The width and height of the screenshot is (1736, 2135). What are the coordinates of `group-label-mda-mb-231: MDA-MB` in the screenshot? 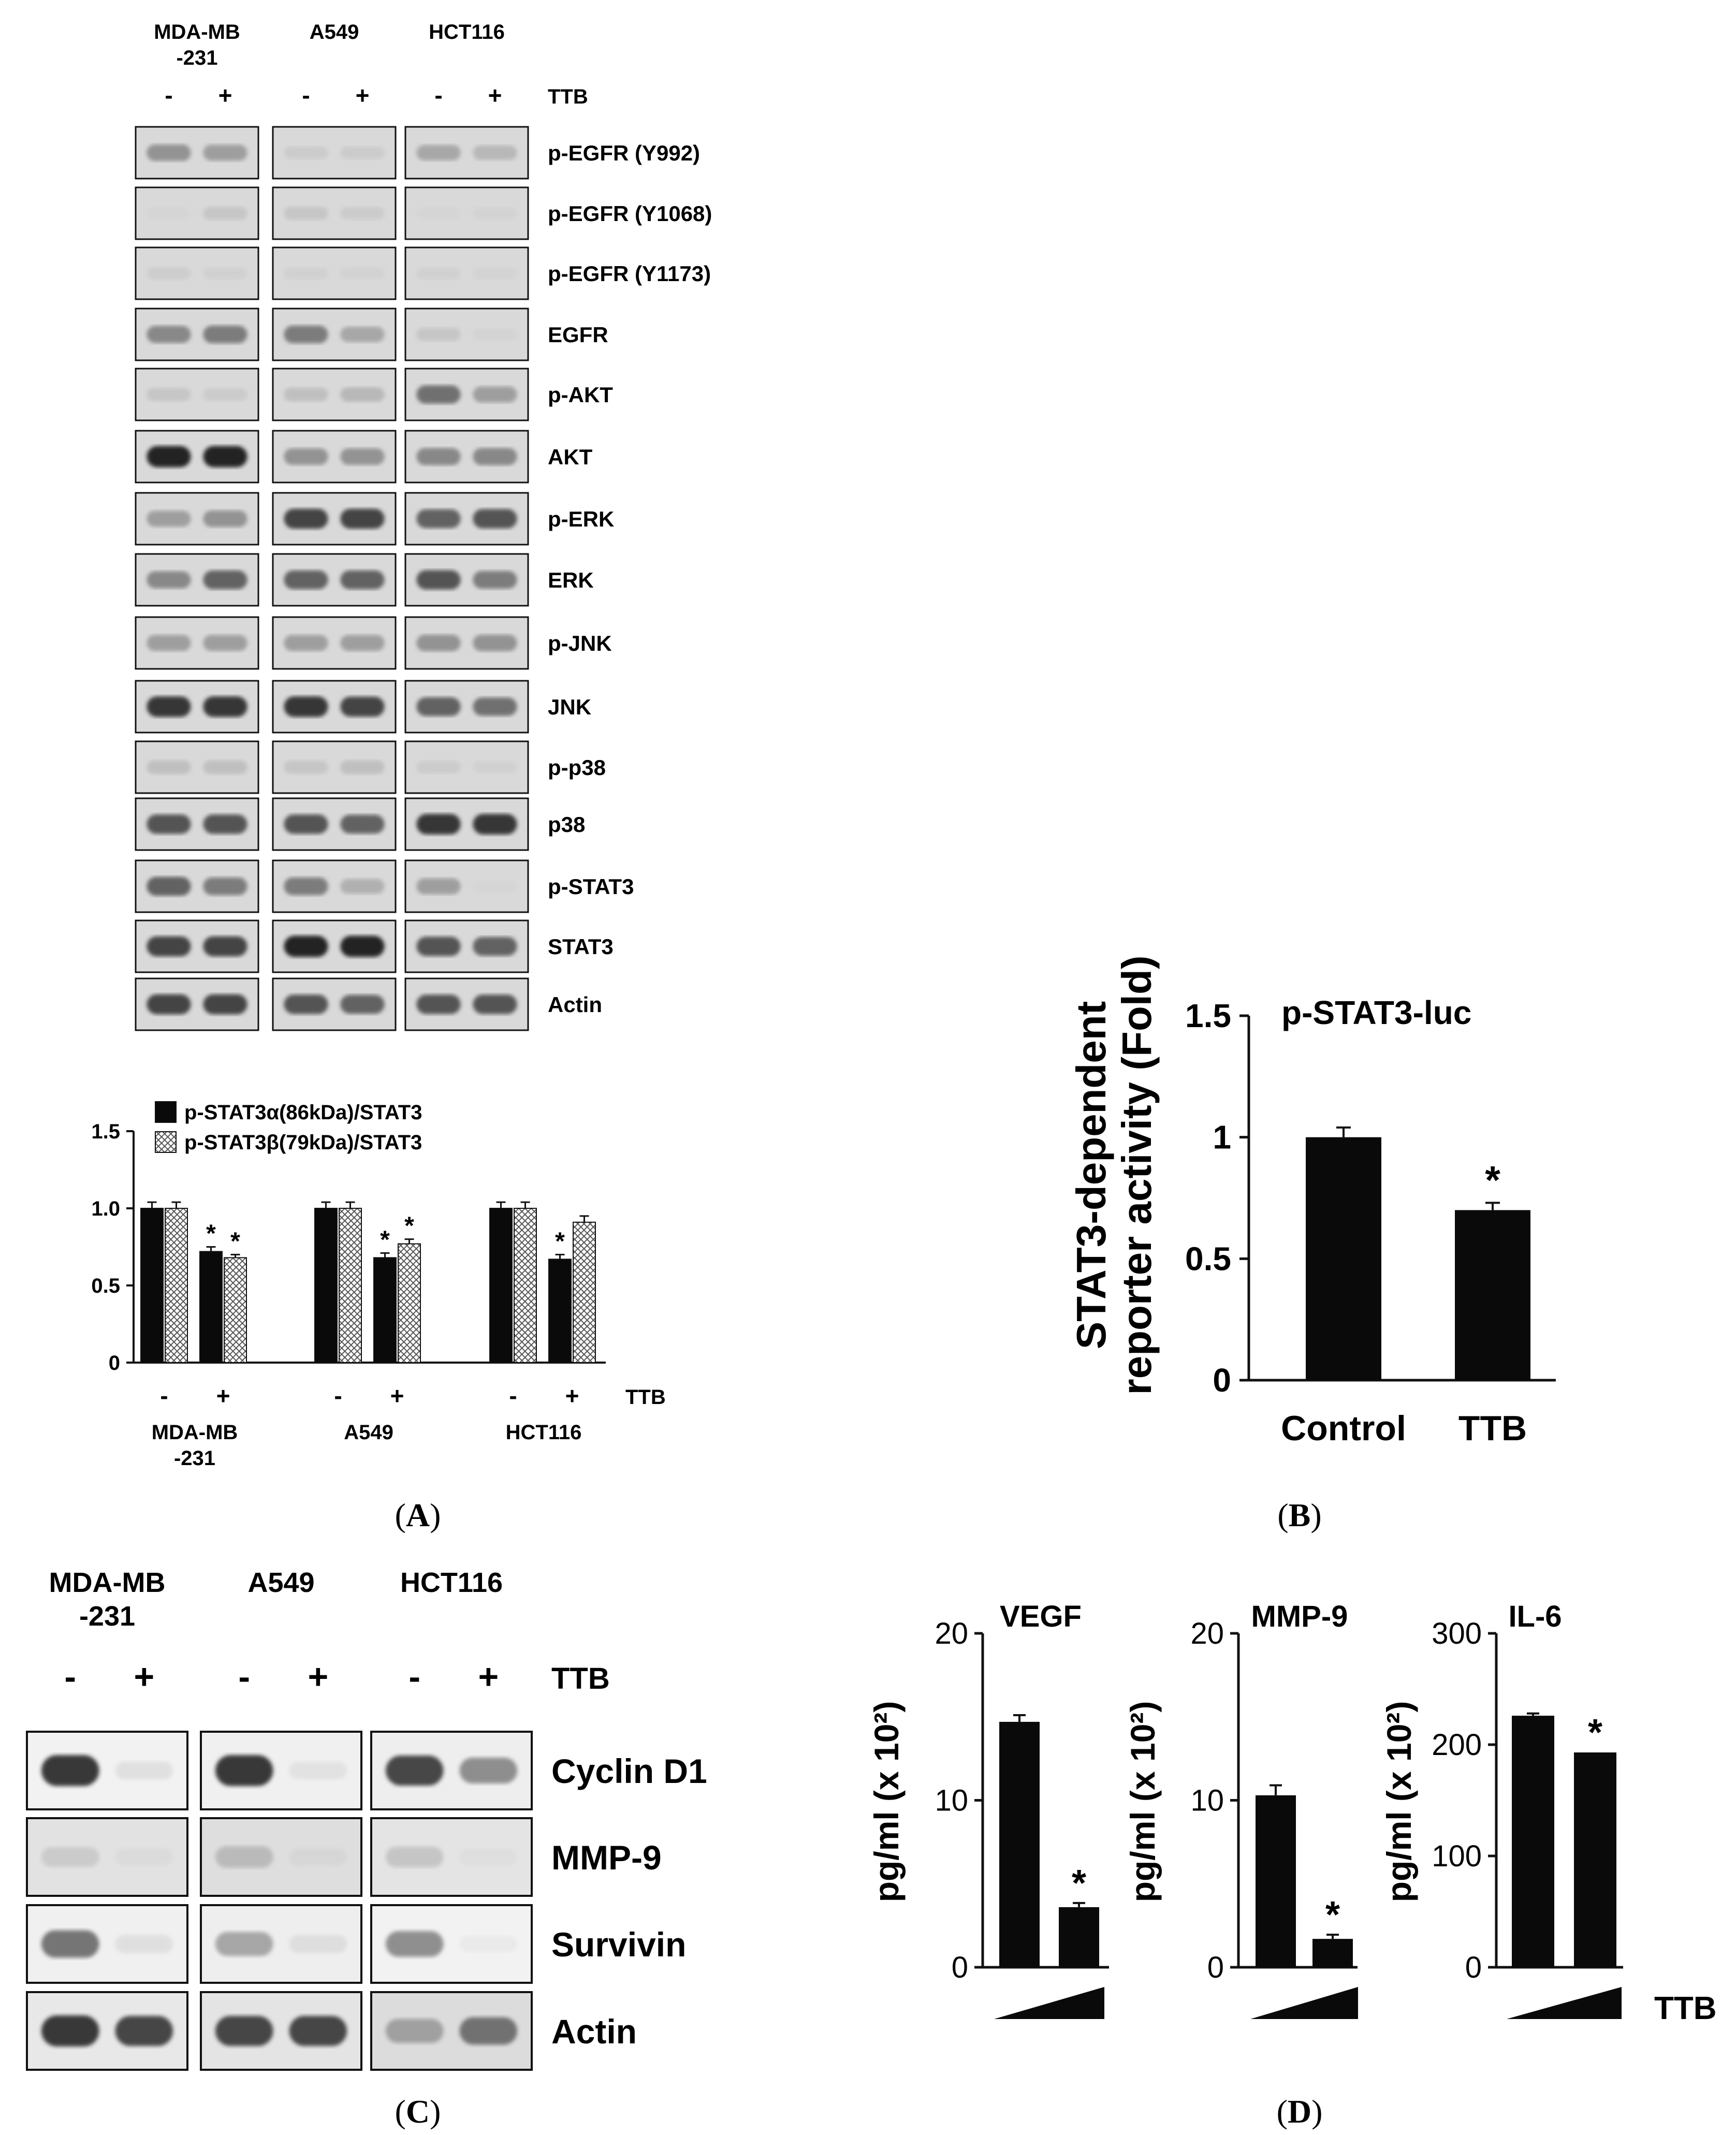 It's located at (195, 1432).